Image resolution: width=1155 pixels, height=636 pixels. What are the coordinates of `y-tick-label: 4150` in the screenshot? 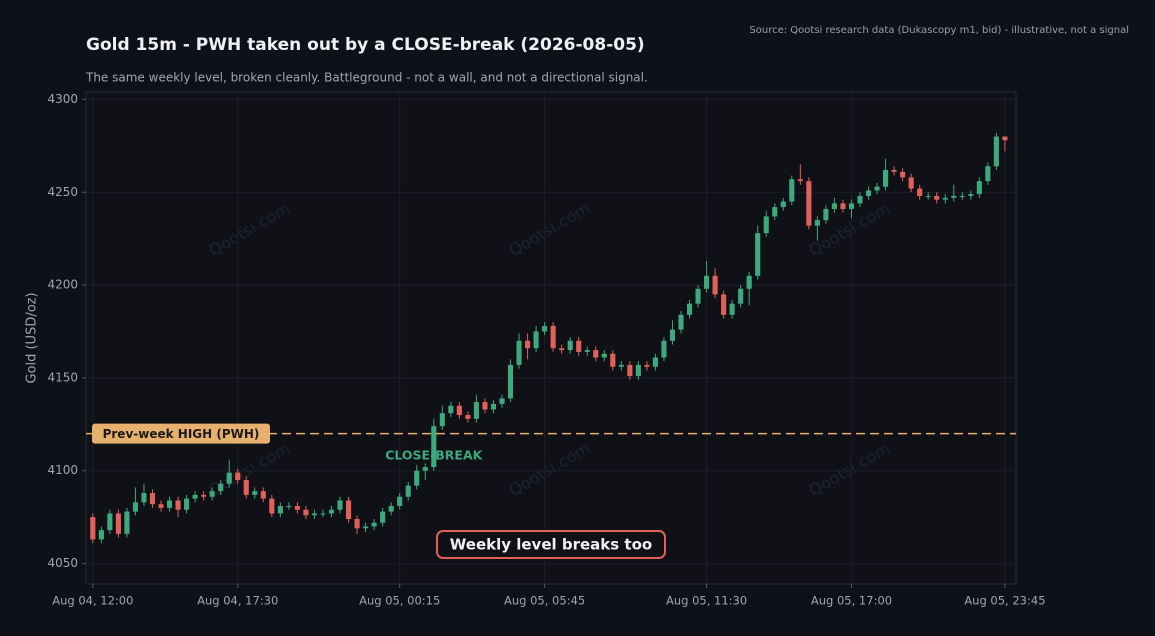 It's located at (62, 377).